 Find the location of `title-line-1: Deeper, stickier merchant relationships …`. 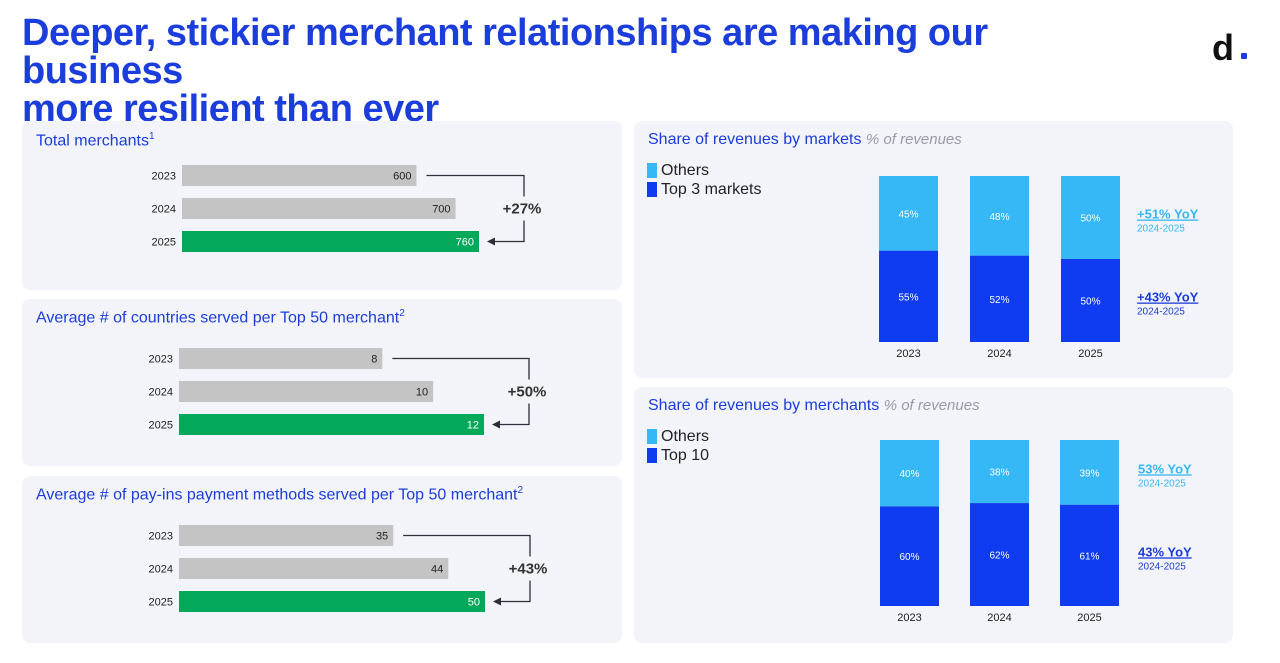

title-line-1: Deeper, stickier merchant relationships … is located at coordinates (505, 52).